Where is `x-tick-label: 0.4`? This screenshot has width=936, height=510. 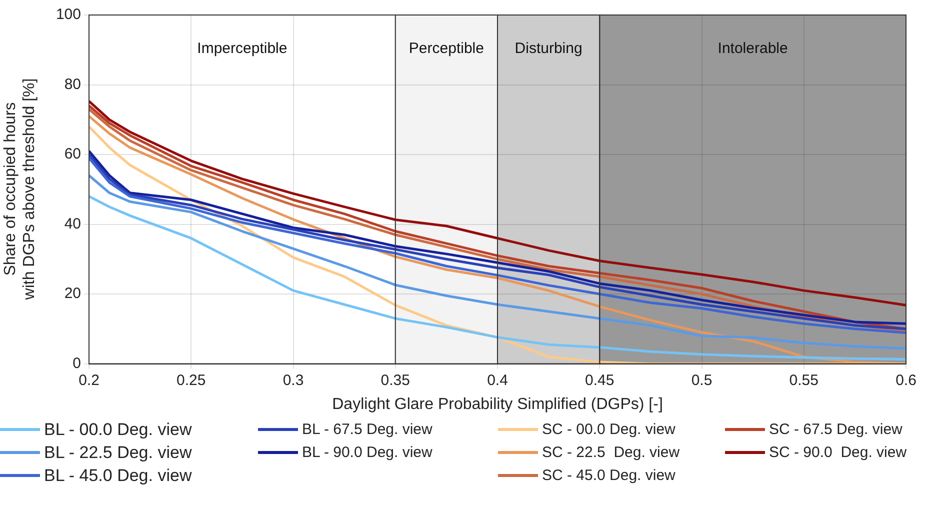
x-tick-label: 0.4 is located at coordinates (497, 380).